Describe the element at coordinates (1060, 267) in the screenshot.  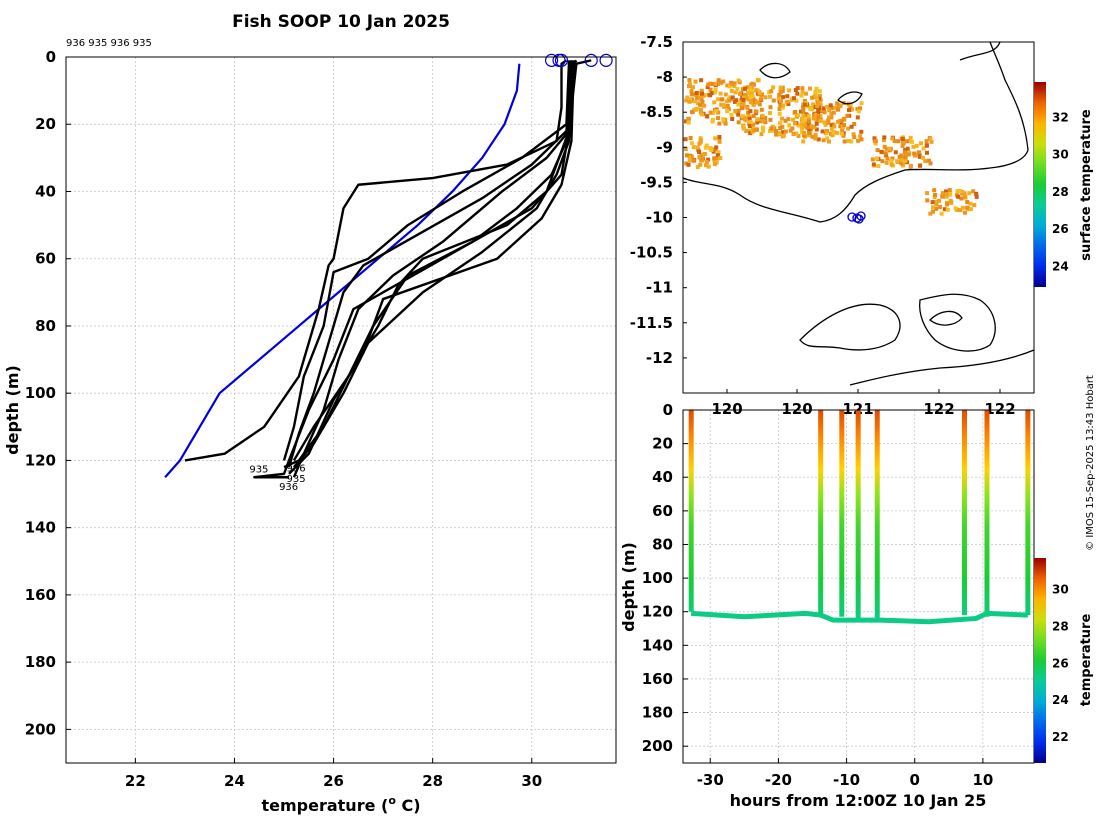
I see `map-colorbar-tick: 24` at that location.